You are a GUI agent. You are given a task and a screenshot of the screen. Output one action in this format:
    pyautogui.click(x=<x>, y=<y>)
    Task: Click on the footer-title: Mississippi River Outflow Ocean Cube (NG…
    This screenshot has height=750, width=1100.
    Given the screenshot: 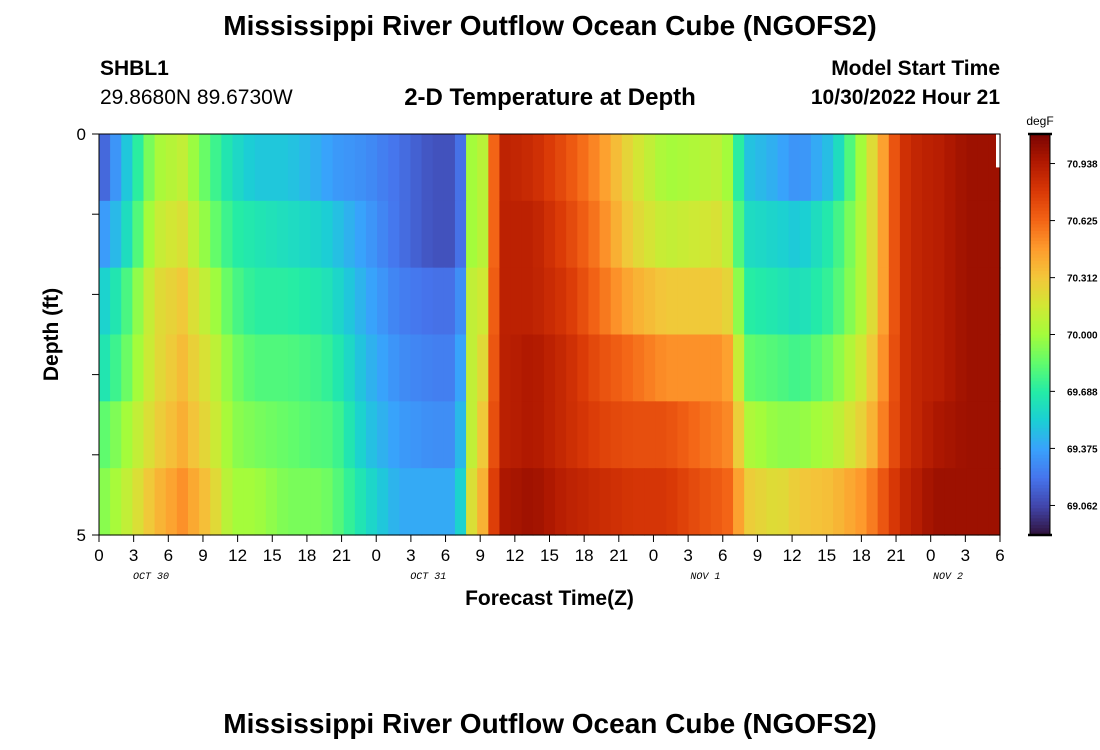 What is the action you would take?
    pyautogui.click(x=550, y=723)
    